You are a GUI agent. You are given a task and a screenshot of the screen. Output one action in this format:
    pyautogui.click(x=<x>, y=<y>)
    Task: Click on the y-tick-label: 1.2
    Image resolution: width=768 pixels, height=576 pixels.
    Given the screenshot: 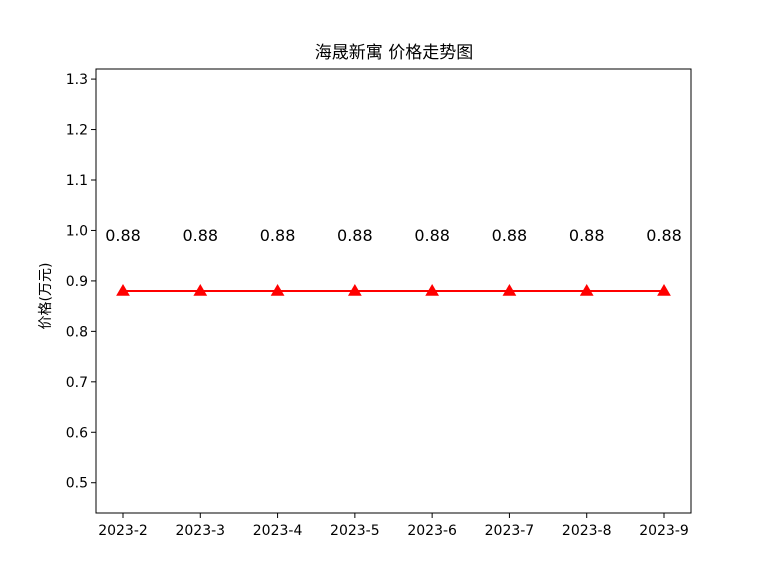 What is the action you would take?
    pyautogui.click(x=77, y=131)
    